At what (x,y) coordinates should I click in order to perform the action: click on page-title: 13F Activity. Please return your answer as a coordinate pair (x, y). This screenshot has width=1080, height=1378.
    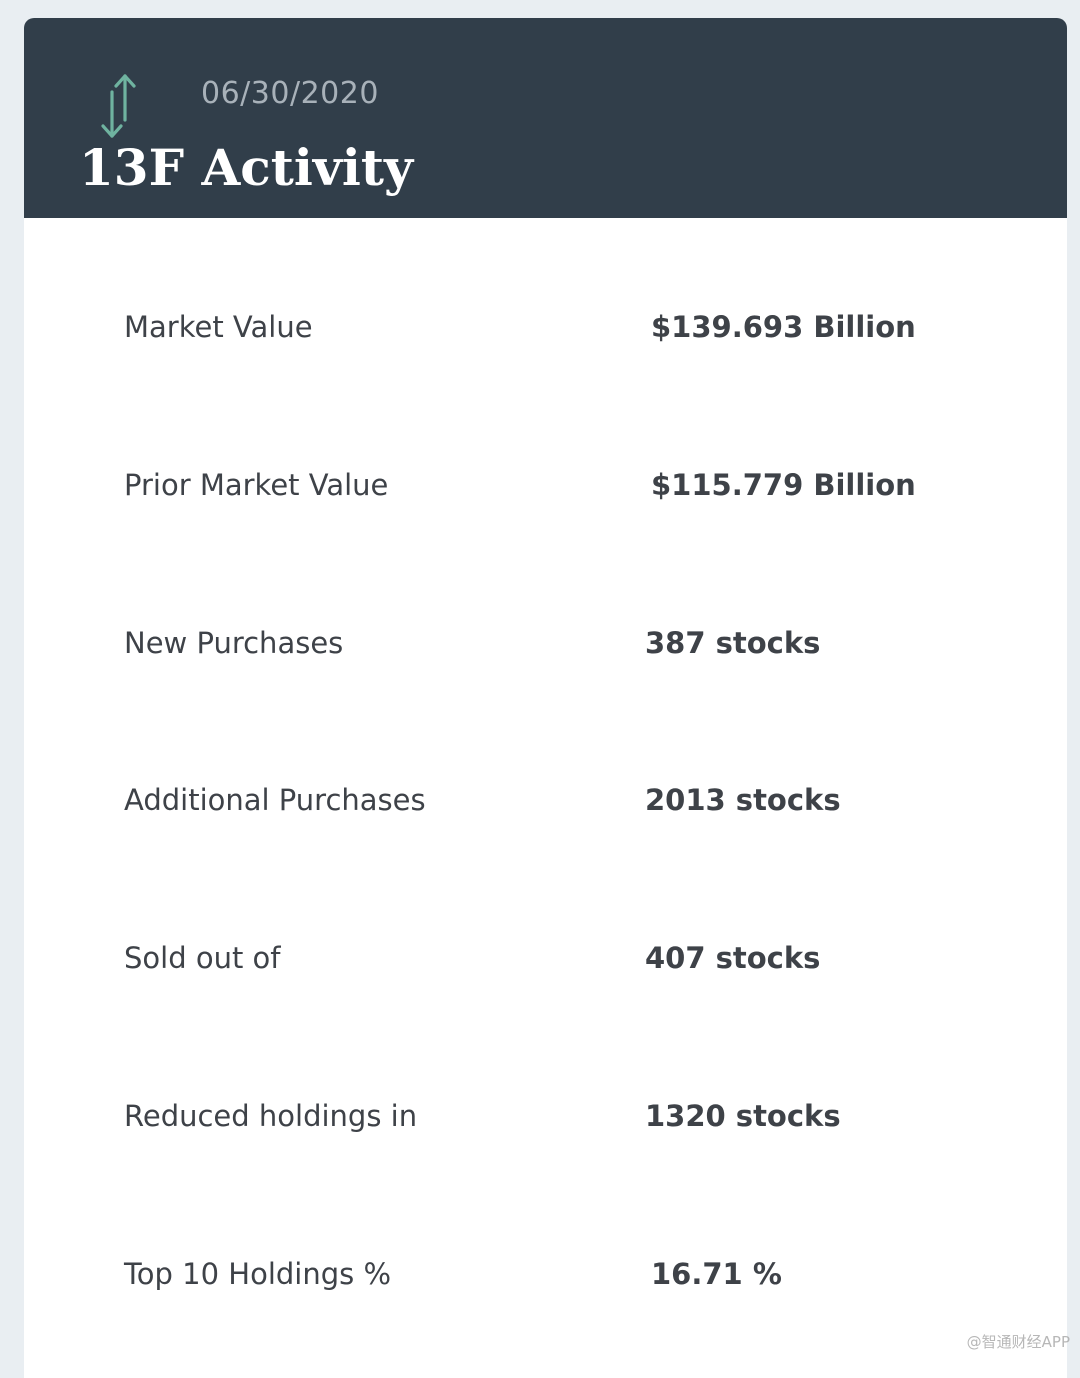
    Looking at the image, I should click on (246, 167).